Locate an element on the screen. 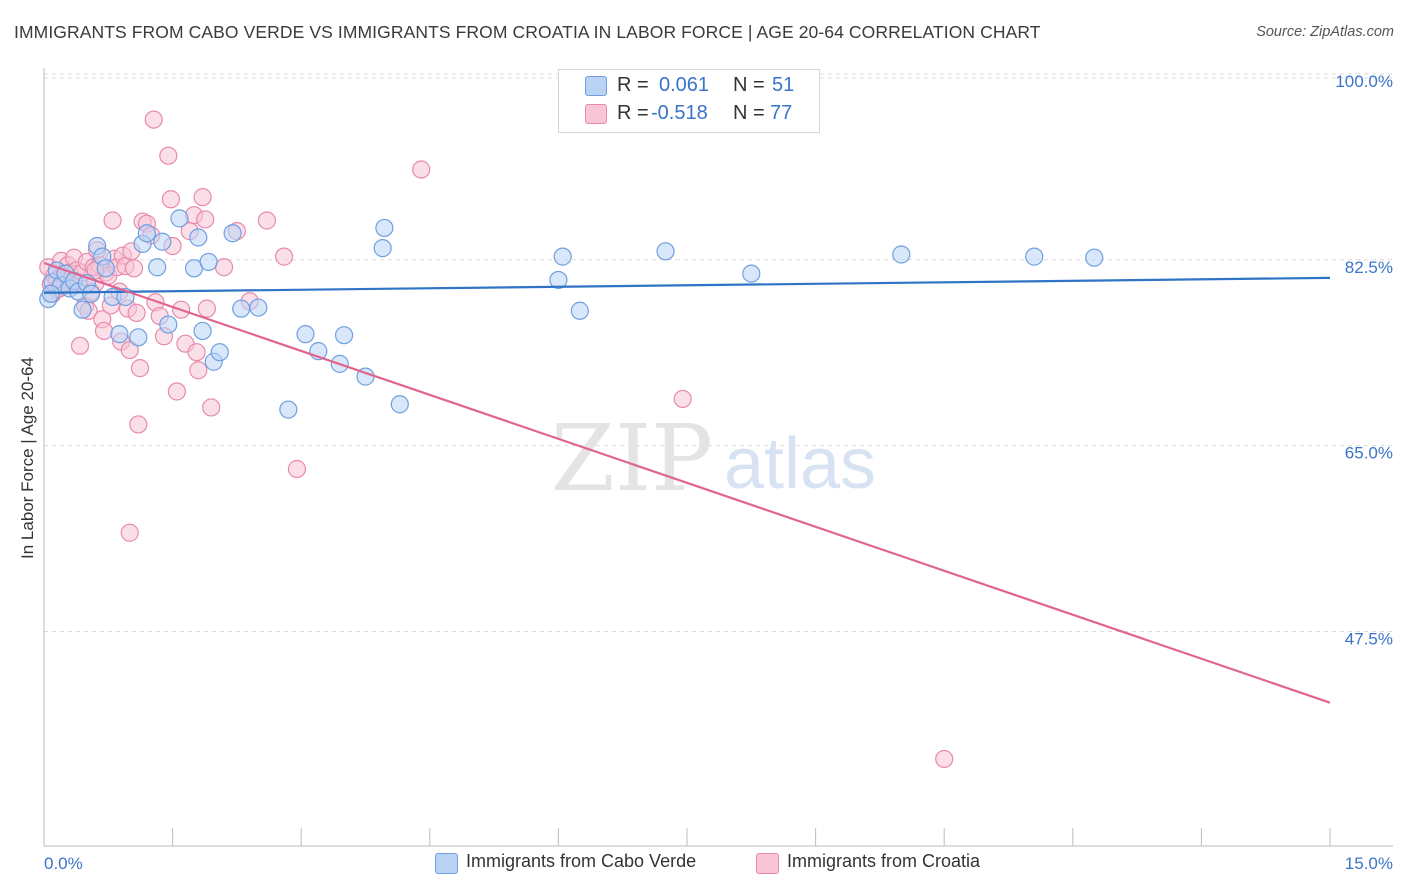 The width and height of the screenshot is (1406, 892). legend-pink-r-label: R = is located at coordinates (633, 113).